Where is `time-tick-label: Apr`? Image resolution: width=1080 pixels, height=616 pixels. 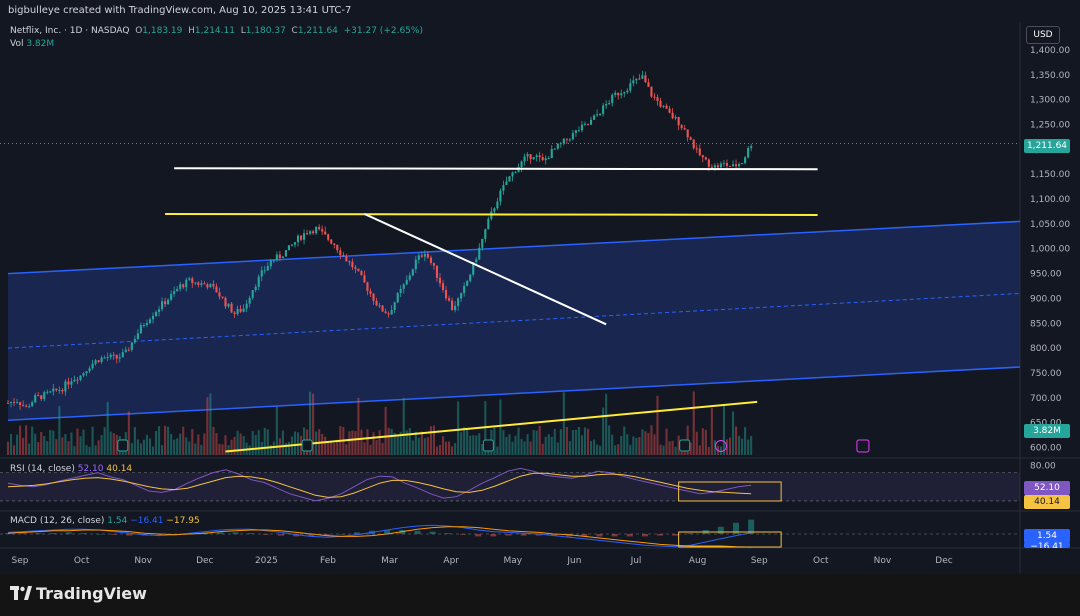
time-tick-label: Apr is located at coordinates (451, 561).